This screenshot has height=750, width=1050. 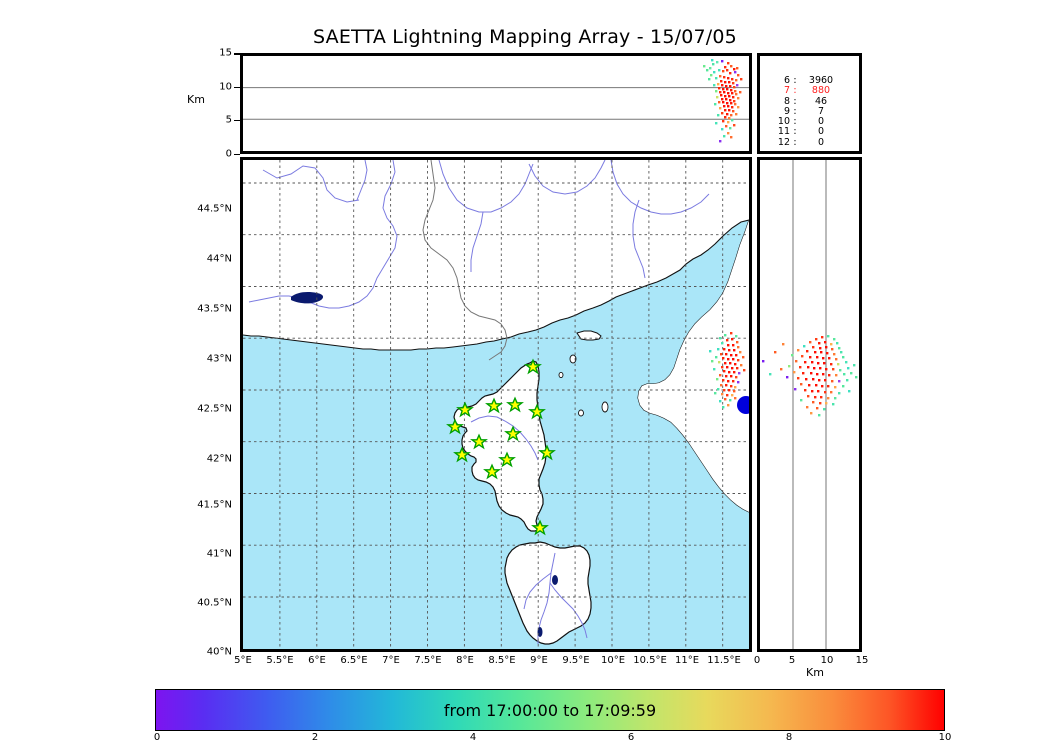 What do you see at coordinates (724, 660) in the screenshot?
I see `map-lon-tick-11-5: 11.5°E` at bounding box center [724, 660].